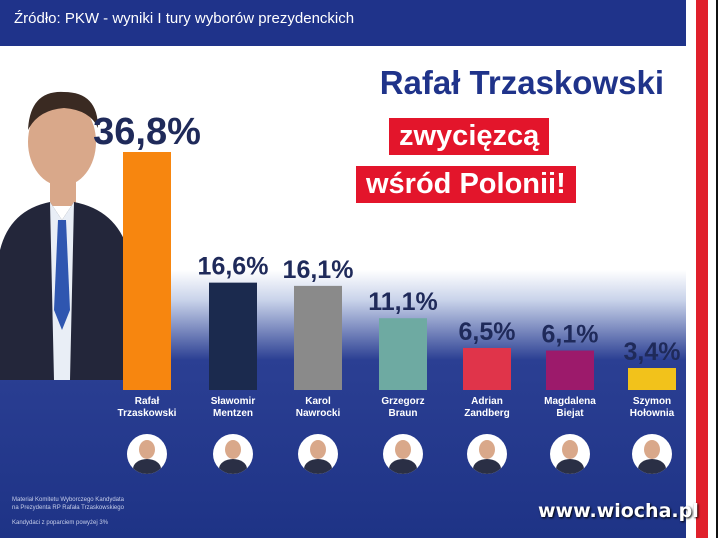 The width and height of the screenshot is (718, 538). Describe the element at coordinates (147, 132) in the screenshot. I see `value-label: 36,8%` at that location.